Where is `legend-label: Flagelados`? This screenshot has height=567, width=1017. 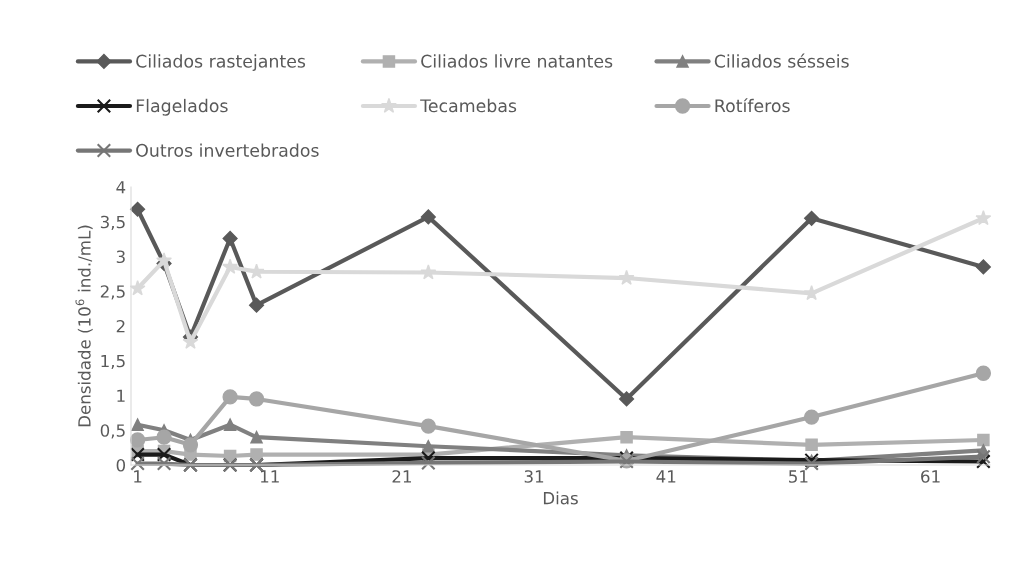 legend-label: Flagelados is located at coordinates (182, 107).